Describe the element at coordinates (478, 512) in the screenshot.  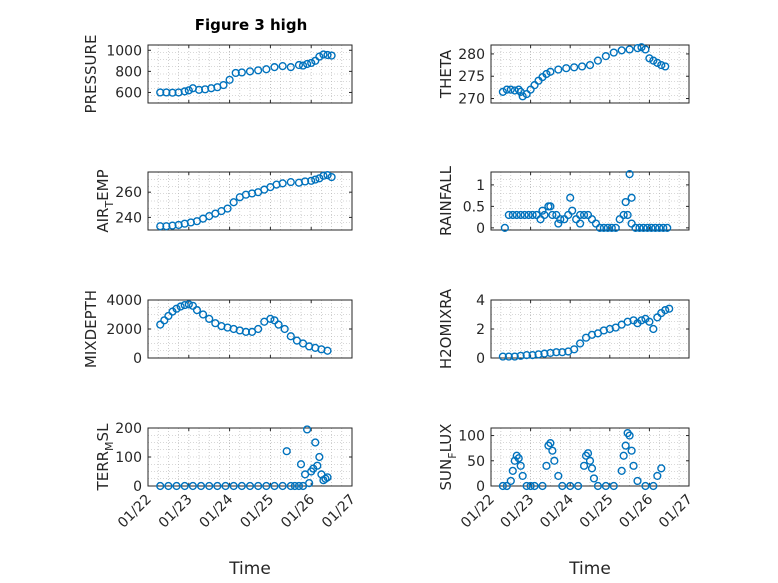
I see `x-tick-label: 01/22` at that location.